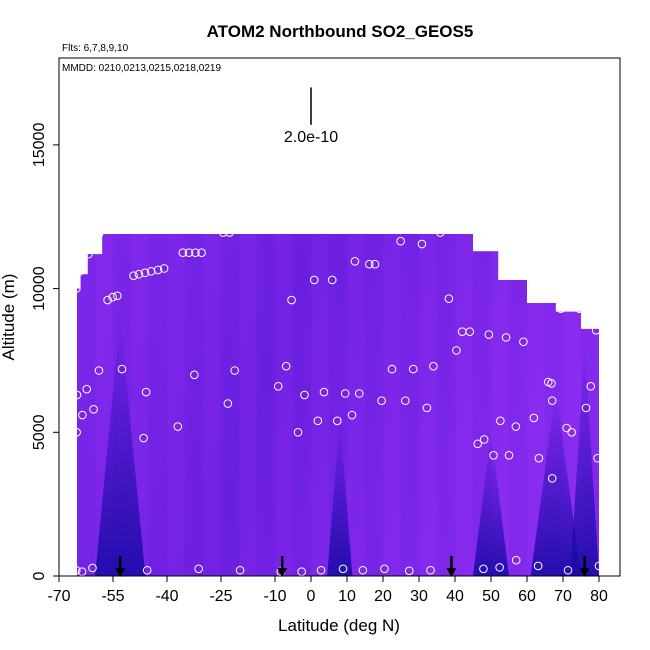 The height and width of the screenshot is (650, 650). Describe the element at coordinates (58, 596) in the screenshot. I see `x-tick-label: -70` at that location.